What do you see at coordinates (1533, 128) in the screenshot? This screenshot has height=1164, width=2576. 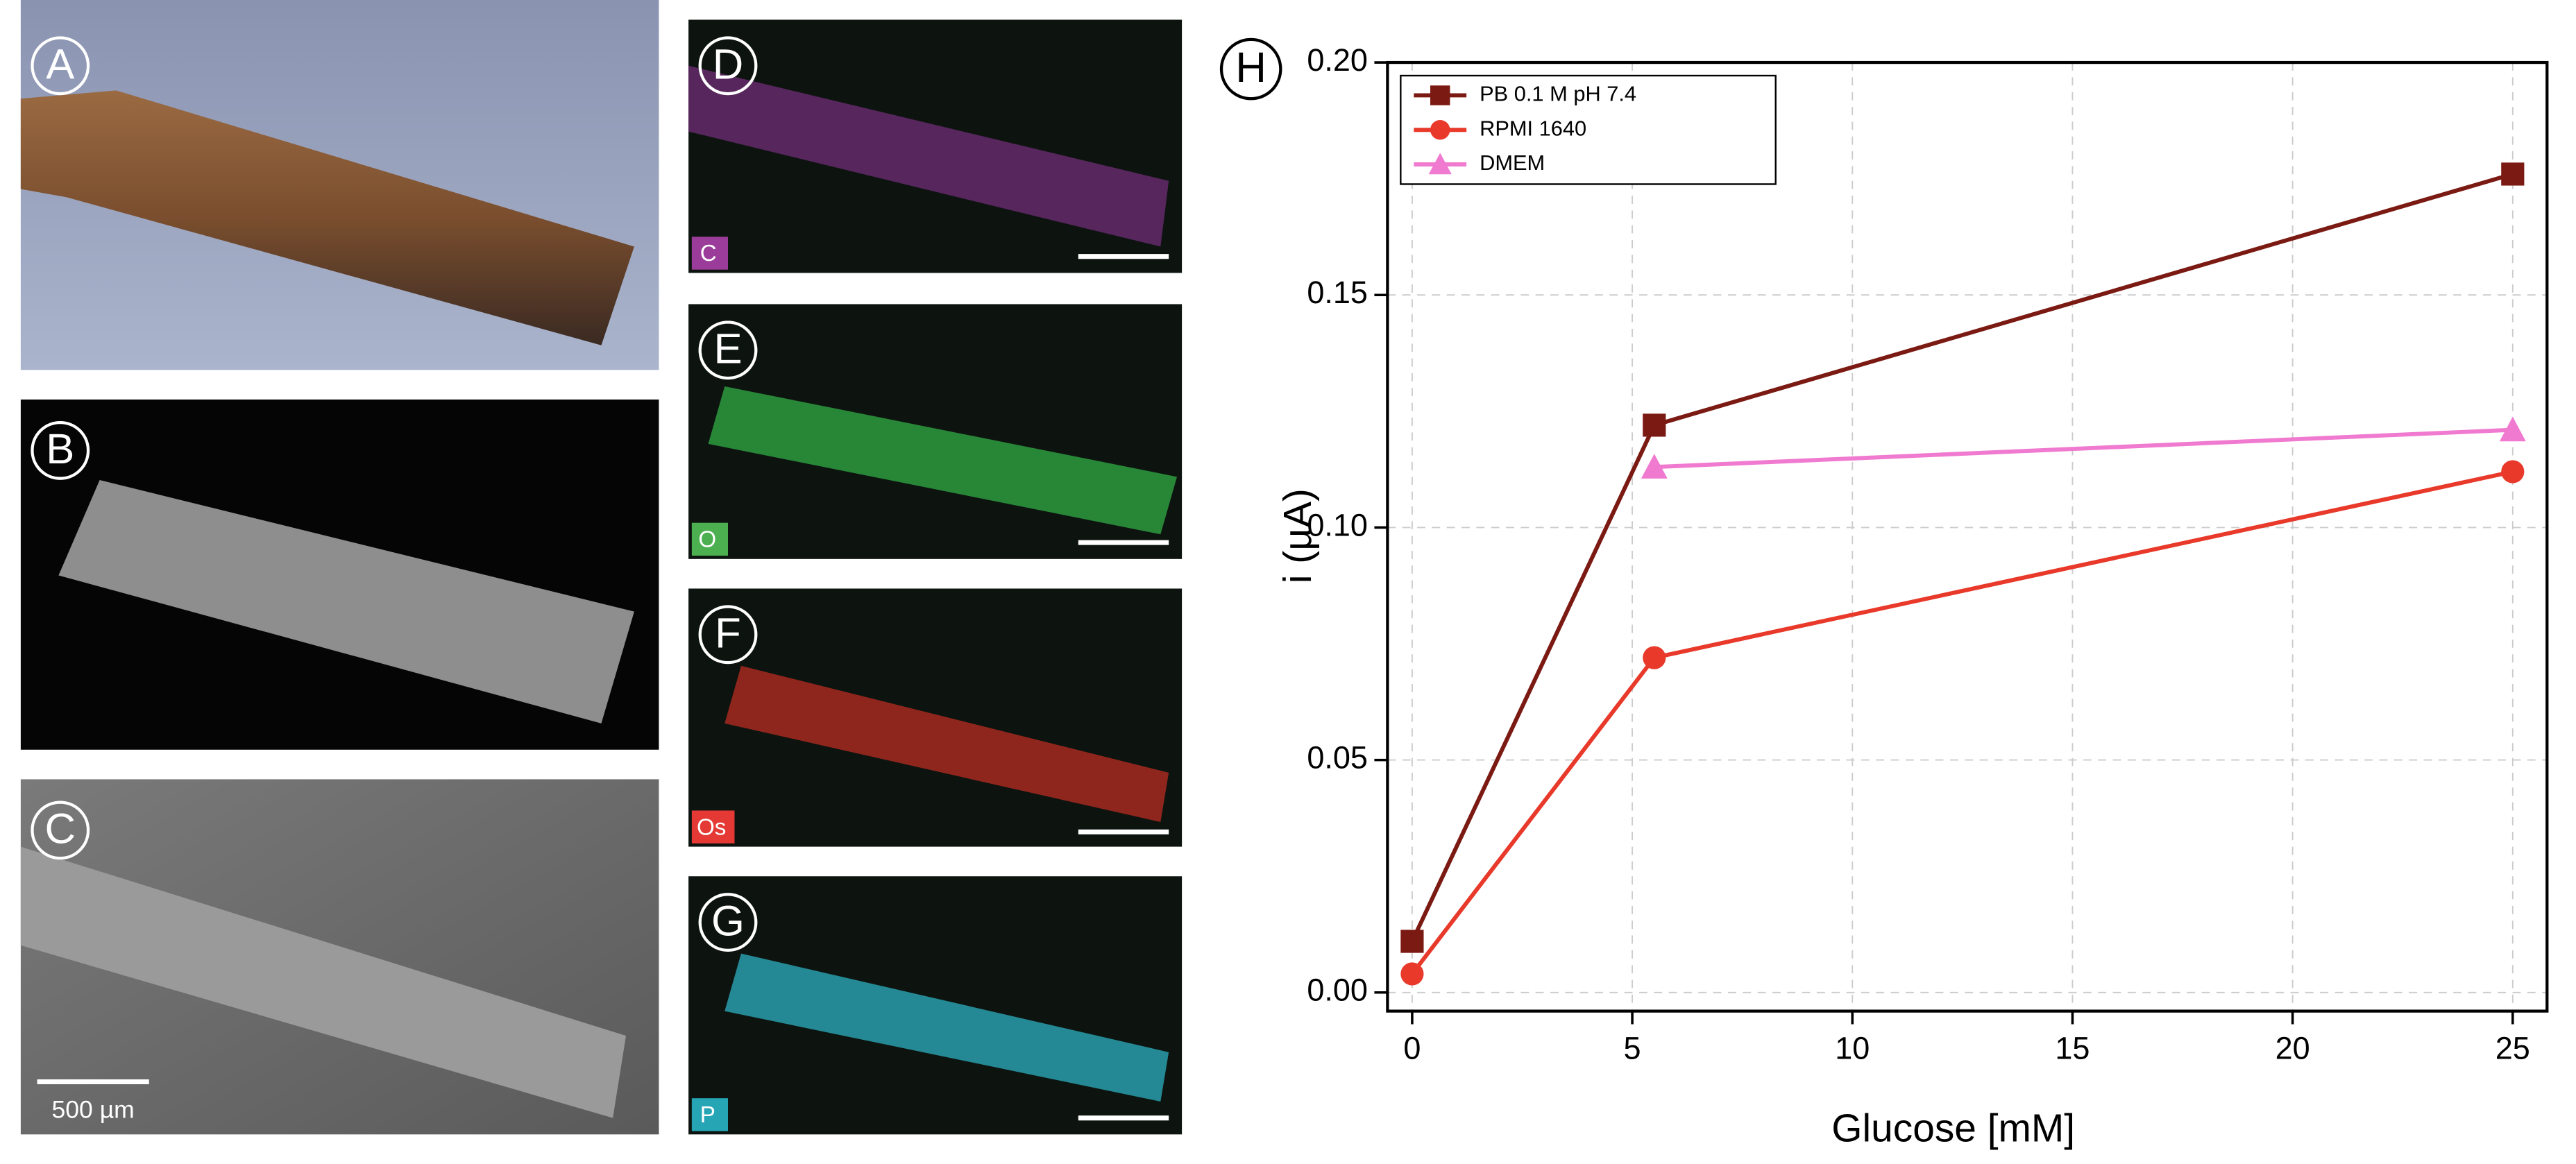 I see `legend-label: RPMI 1640` at bounding box center [1533, 128].